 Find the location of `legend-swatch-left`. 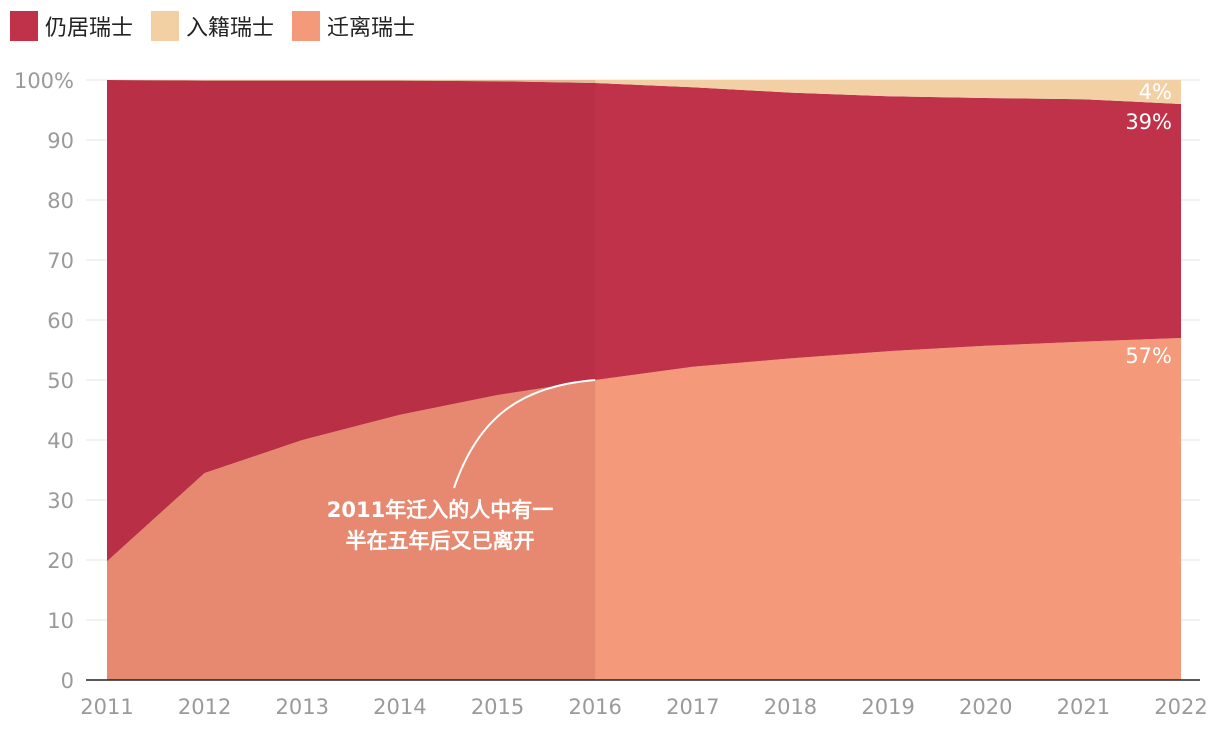

legend-swatch-left is located at coordinates (306, 26).